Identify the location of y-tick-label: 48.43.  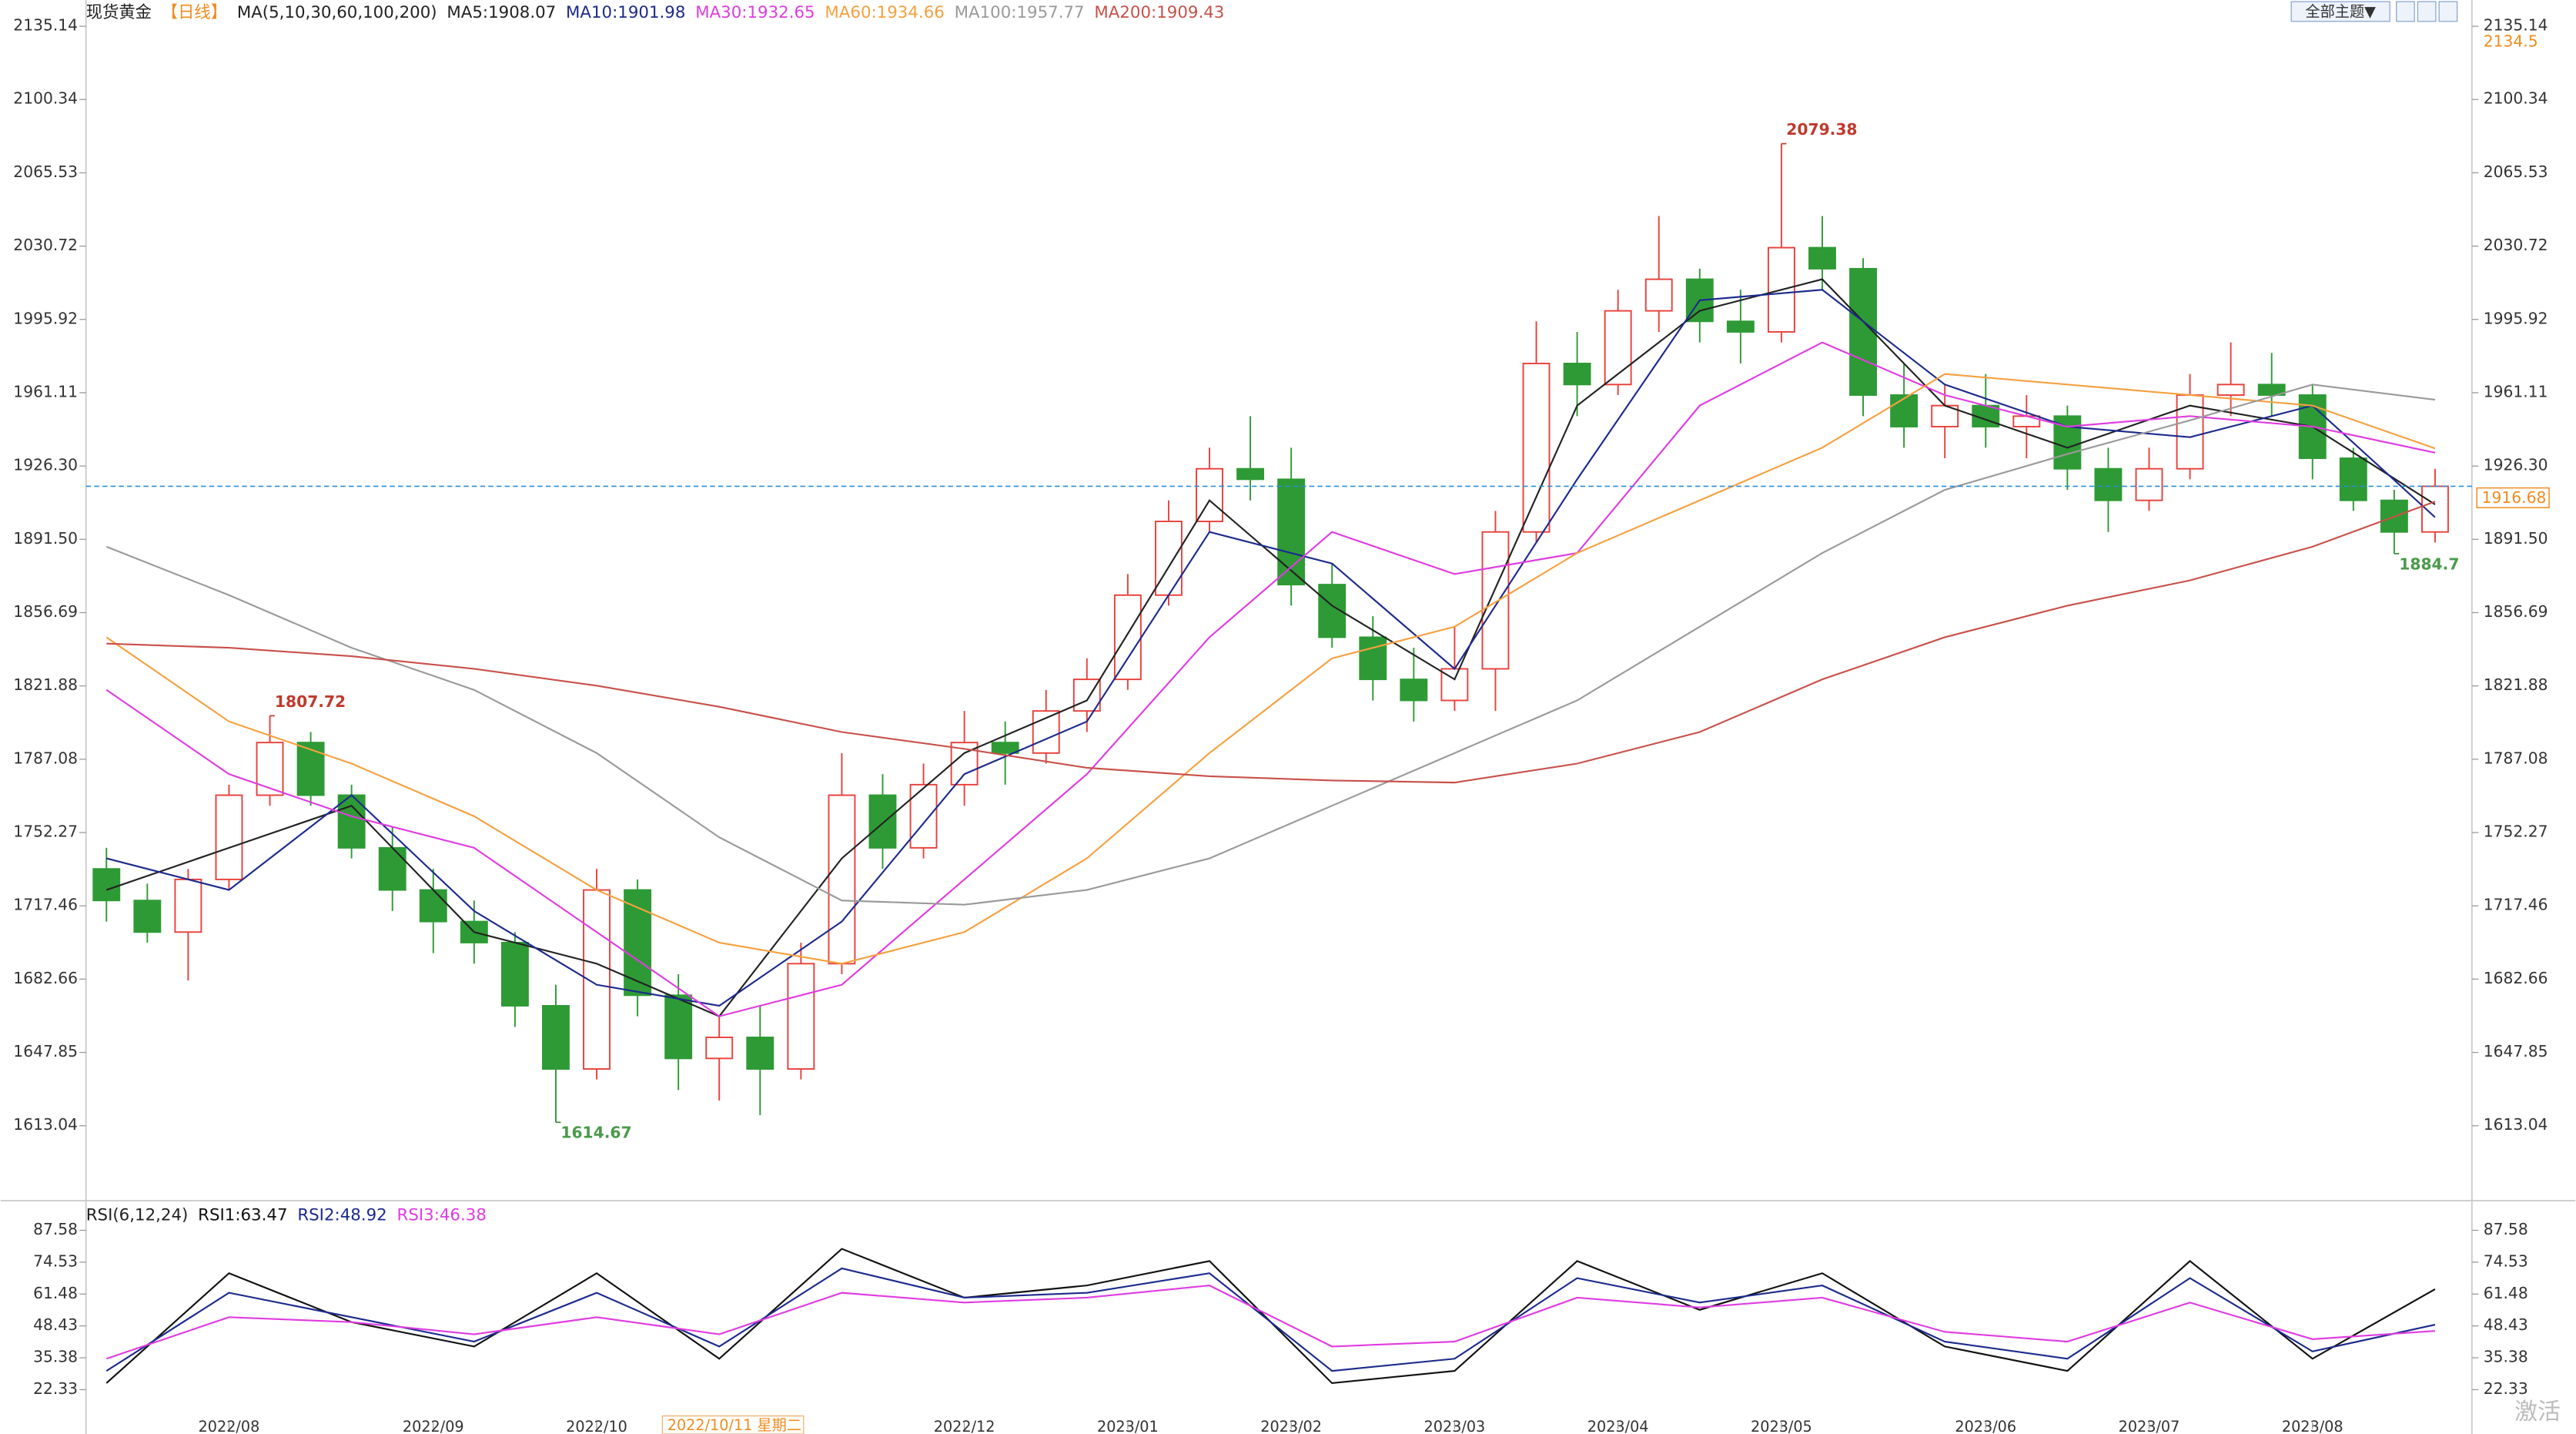
(2506, 1324).